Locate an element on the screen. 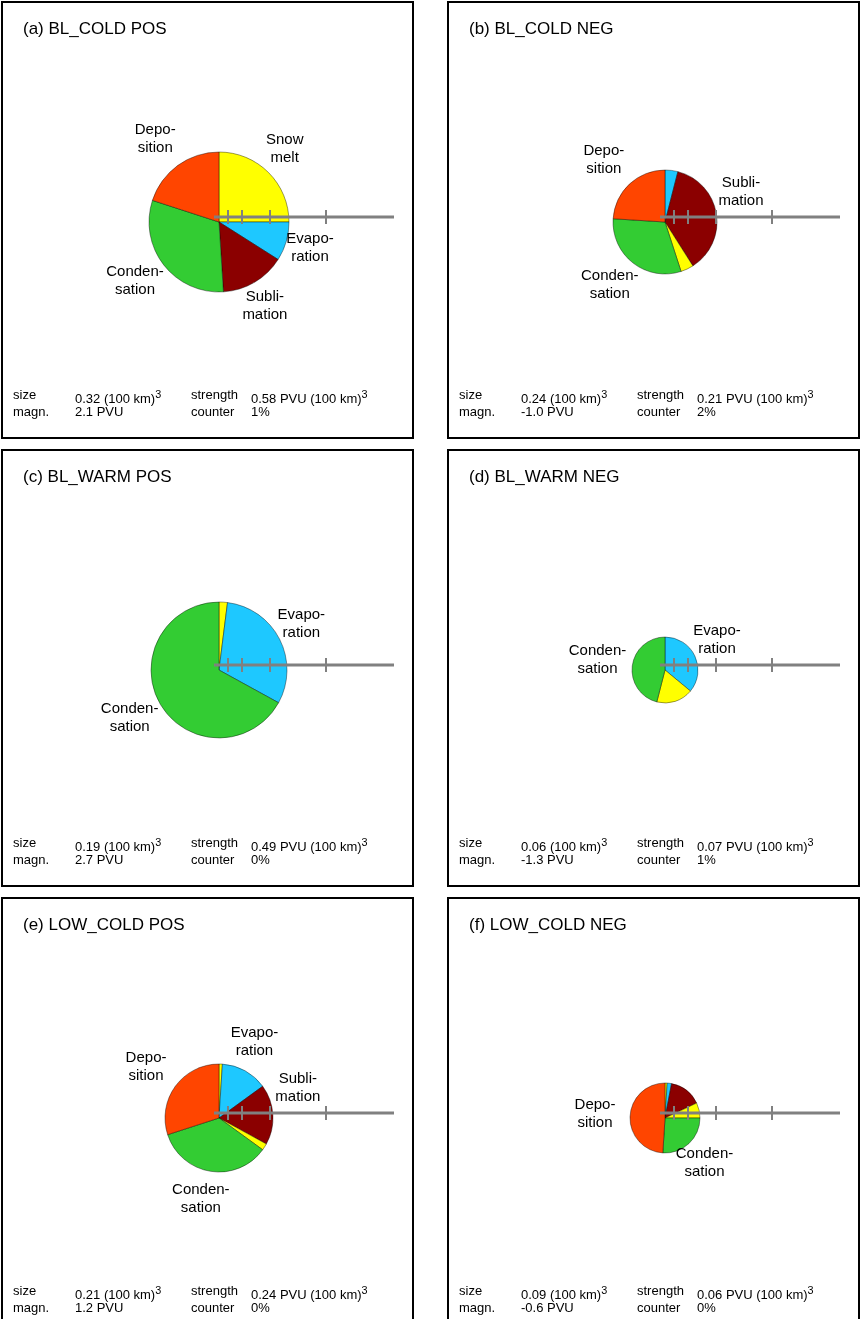 The width and height of the screenshot is (861, 1319). slice-label: Snow melt is located at coordinates (284, 147).